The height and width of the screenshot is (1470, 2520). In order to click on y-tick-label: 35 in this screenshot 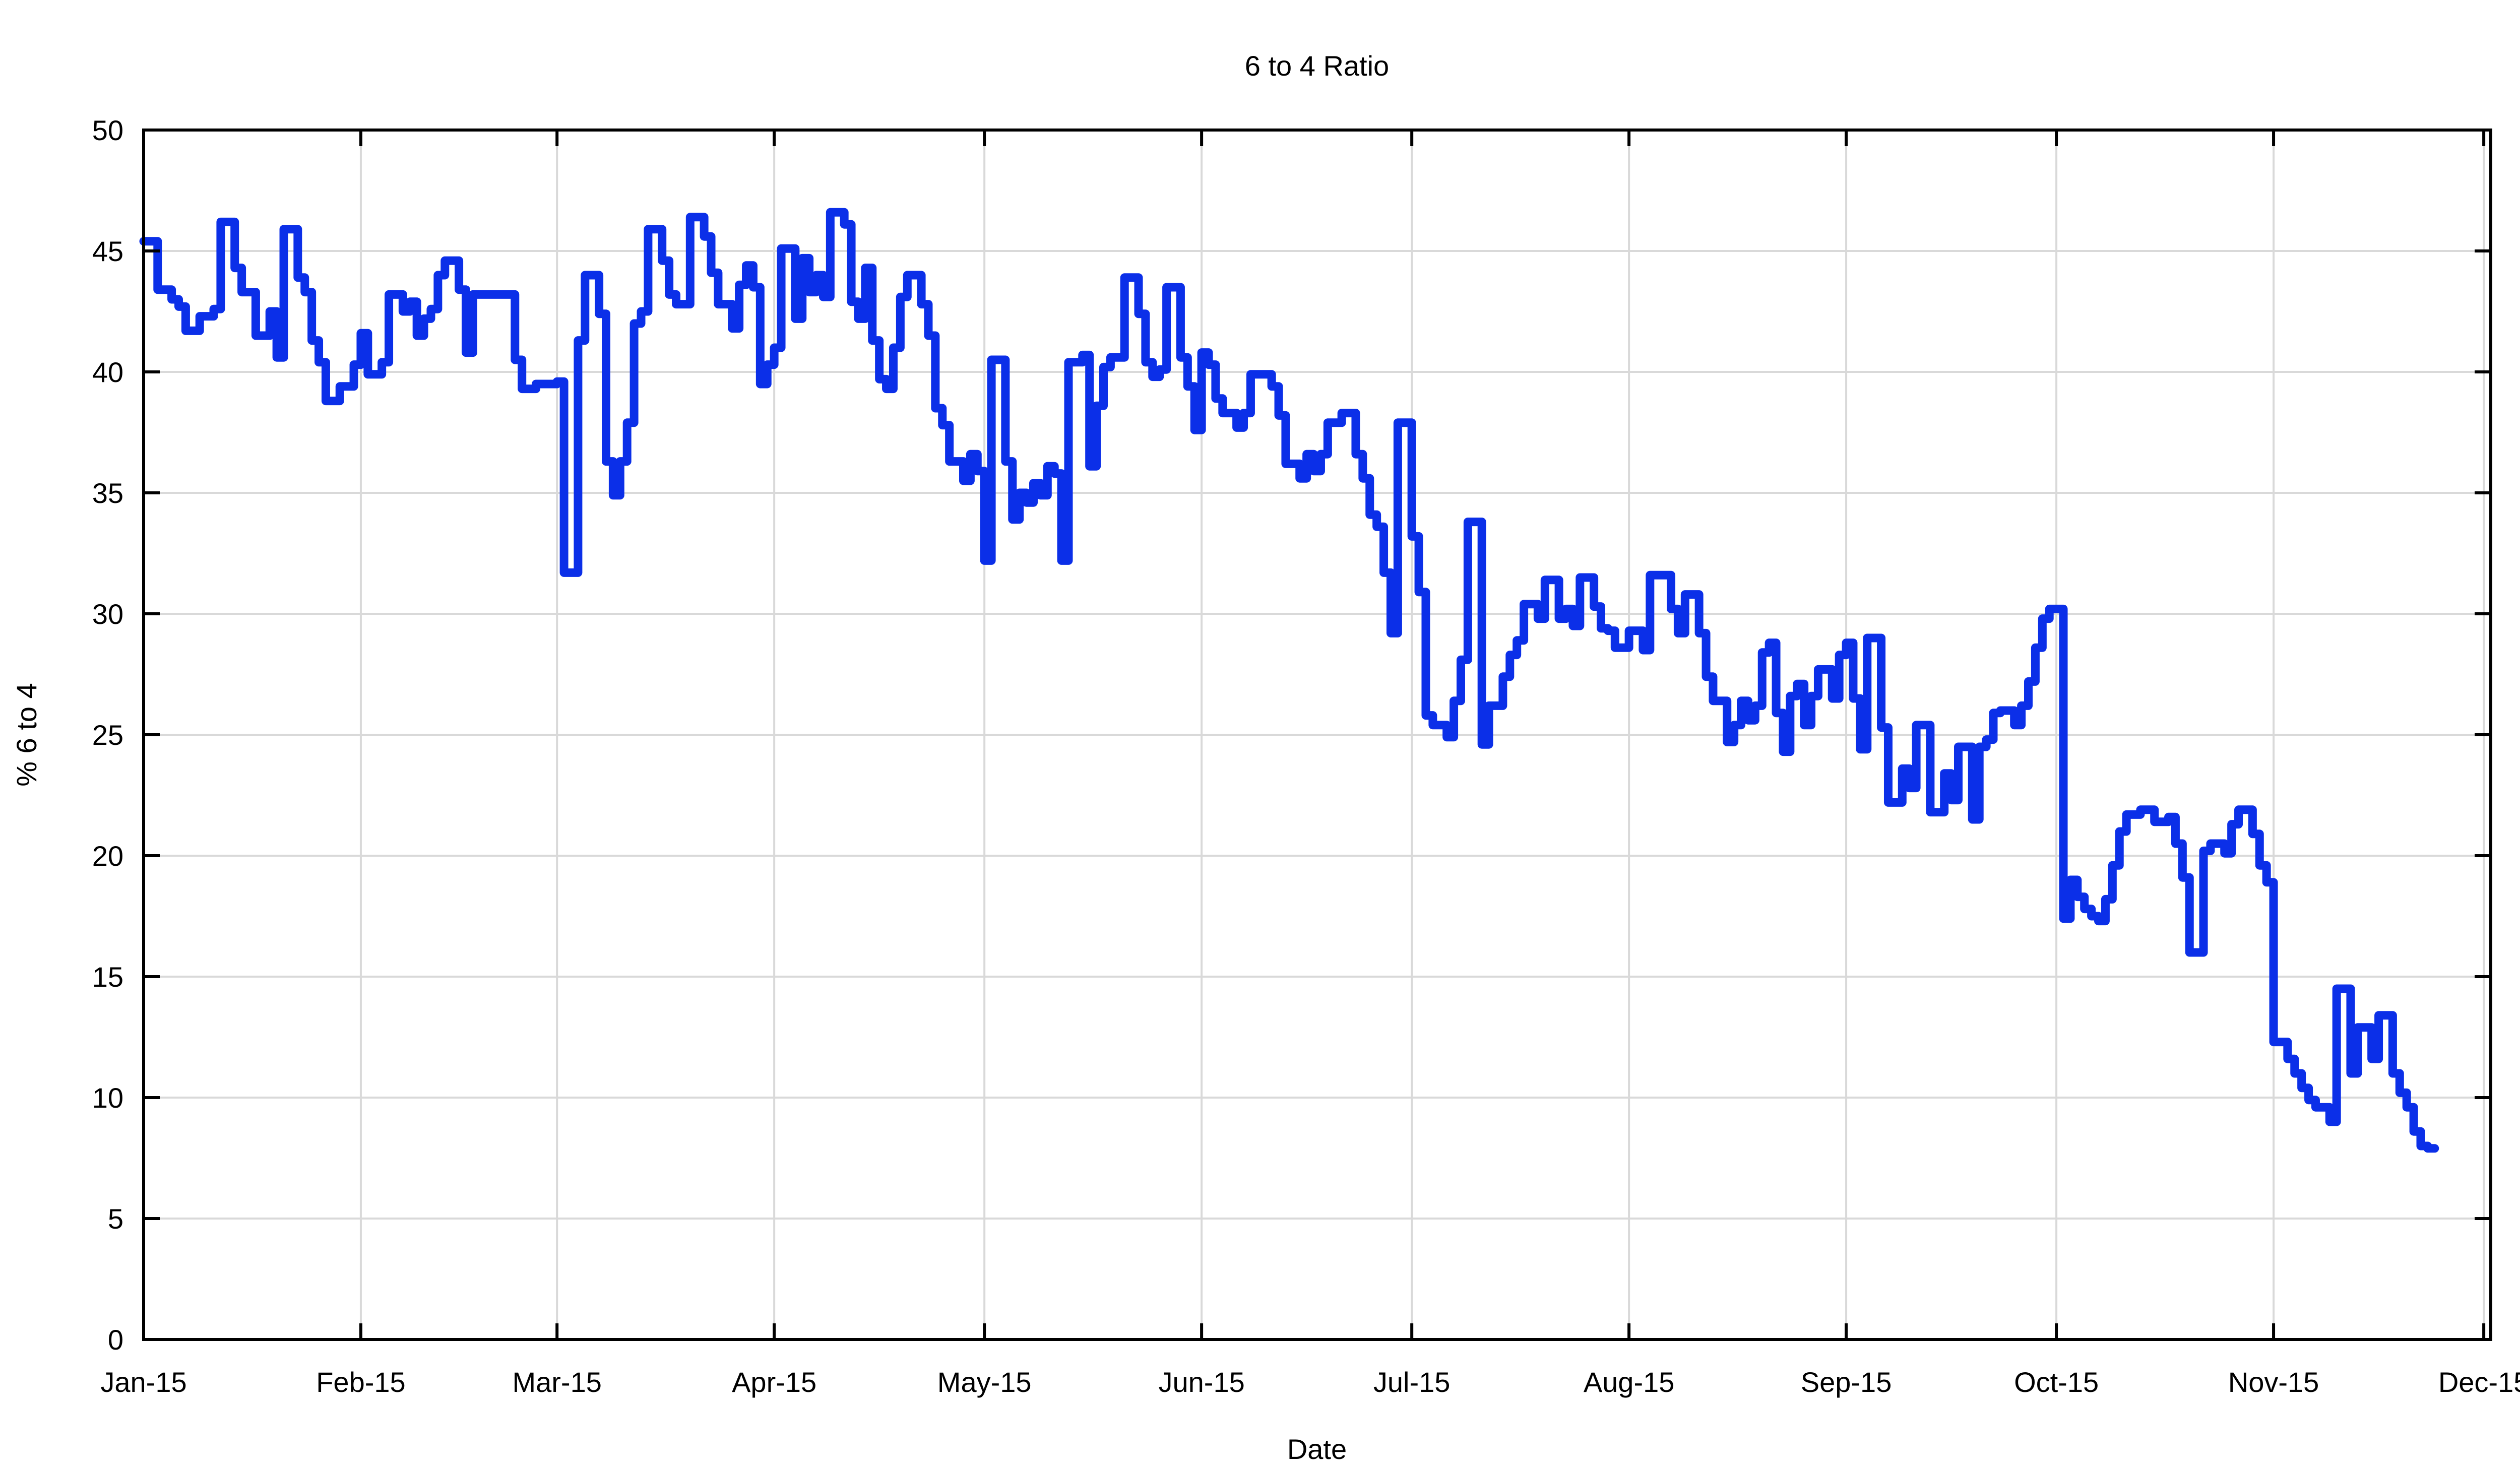, I will do `click(108, 493)`.